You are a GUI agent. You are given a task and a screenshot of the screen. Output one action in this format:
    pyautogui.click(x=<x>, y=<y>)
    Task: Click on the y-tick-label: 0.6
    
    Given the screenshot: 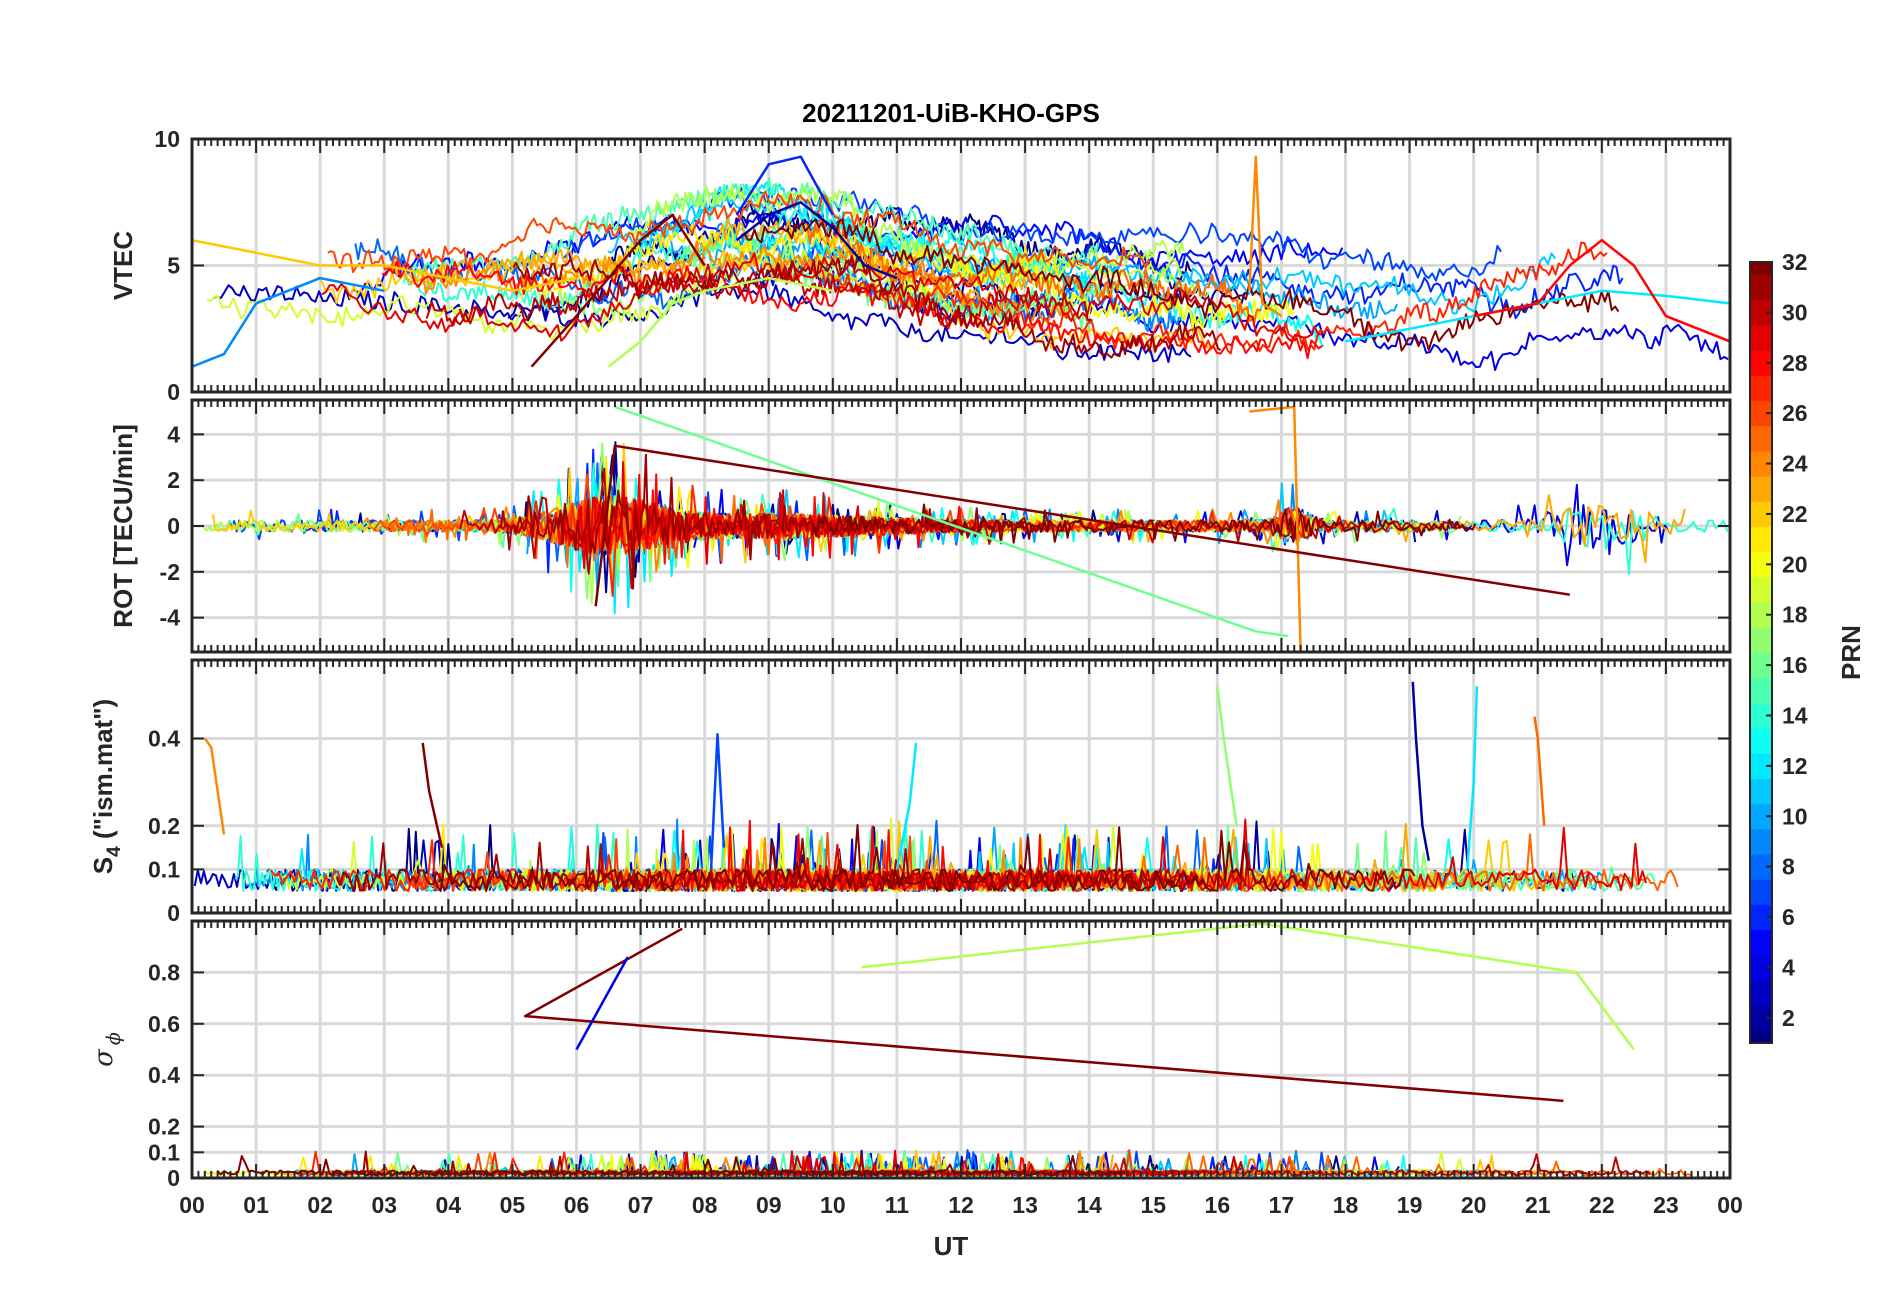 What is the action you would take?
    pyautogui.click(x=164, y=1024)
    